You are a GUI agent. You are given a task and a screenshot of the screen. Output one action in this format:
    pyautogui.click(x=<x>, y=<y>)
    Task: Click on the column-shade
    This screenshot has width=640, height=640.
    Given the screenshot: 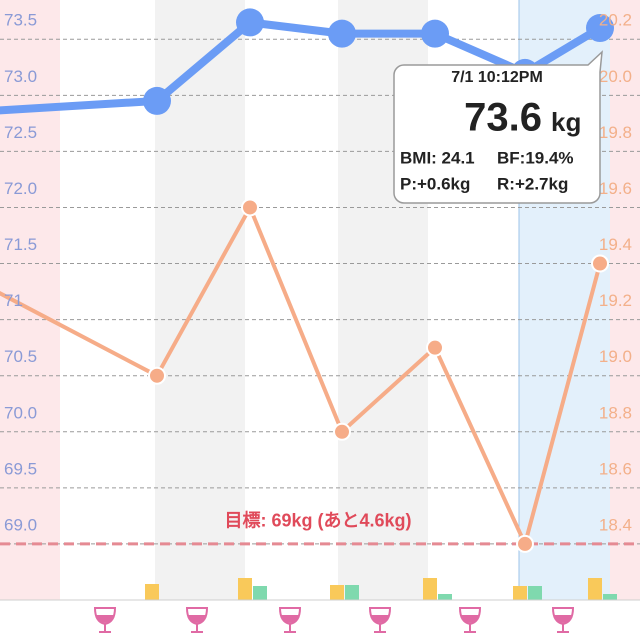 What is the action you would take?
    pyautogui.click(x=625, y=300)
    